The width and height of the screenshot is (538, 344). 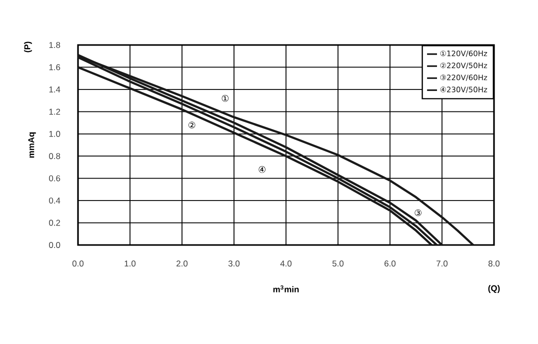 I want to click on x-tick-label: 8.0, so click(x=494, y=263).